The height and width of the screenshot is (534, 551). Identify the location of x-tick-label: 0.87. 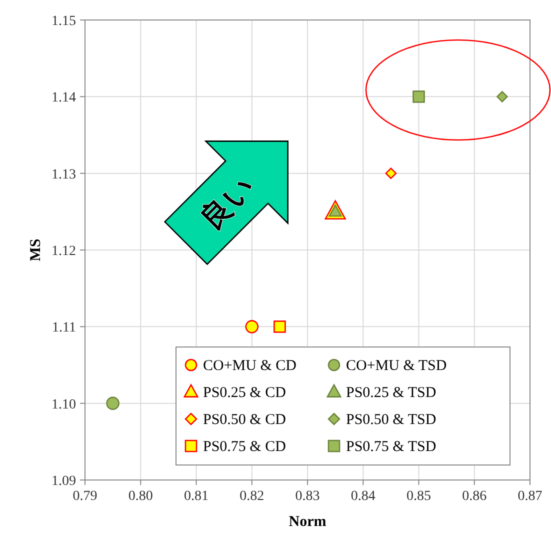
(530, 496).